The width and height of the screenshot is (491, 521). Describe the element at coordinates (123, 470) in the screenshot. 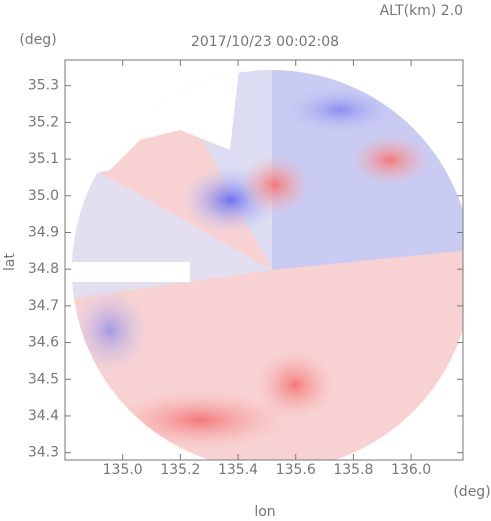

I see `x-tick-label: 135.0` at that location.